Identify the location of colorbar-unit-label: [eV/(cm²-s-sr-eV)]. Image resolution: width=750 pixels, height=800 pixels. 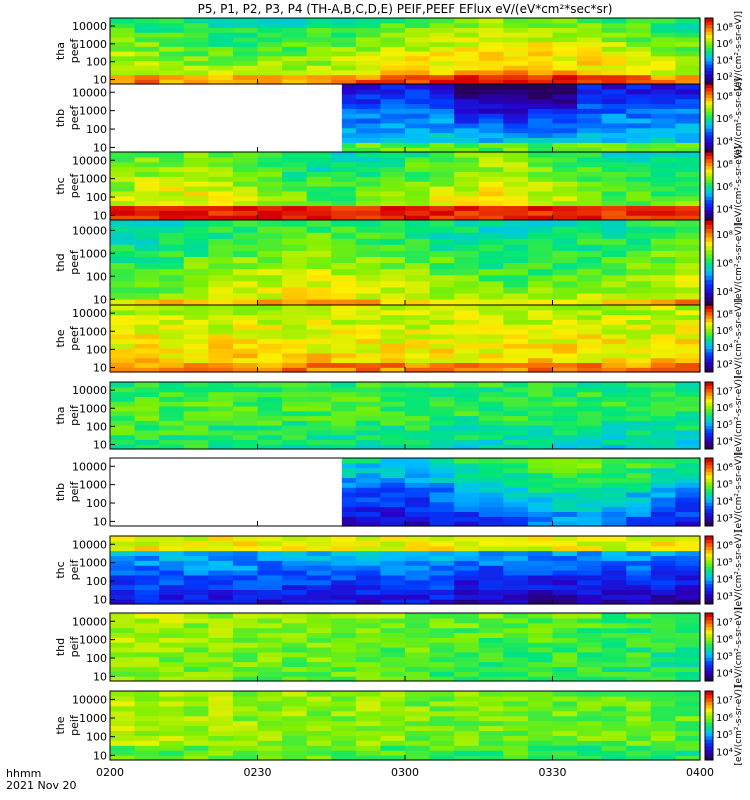
(739, 415).